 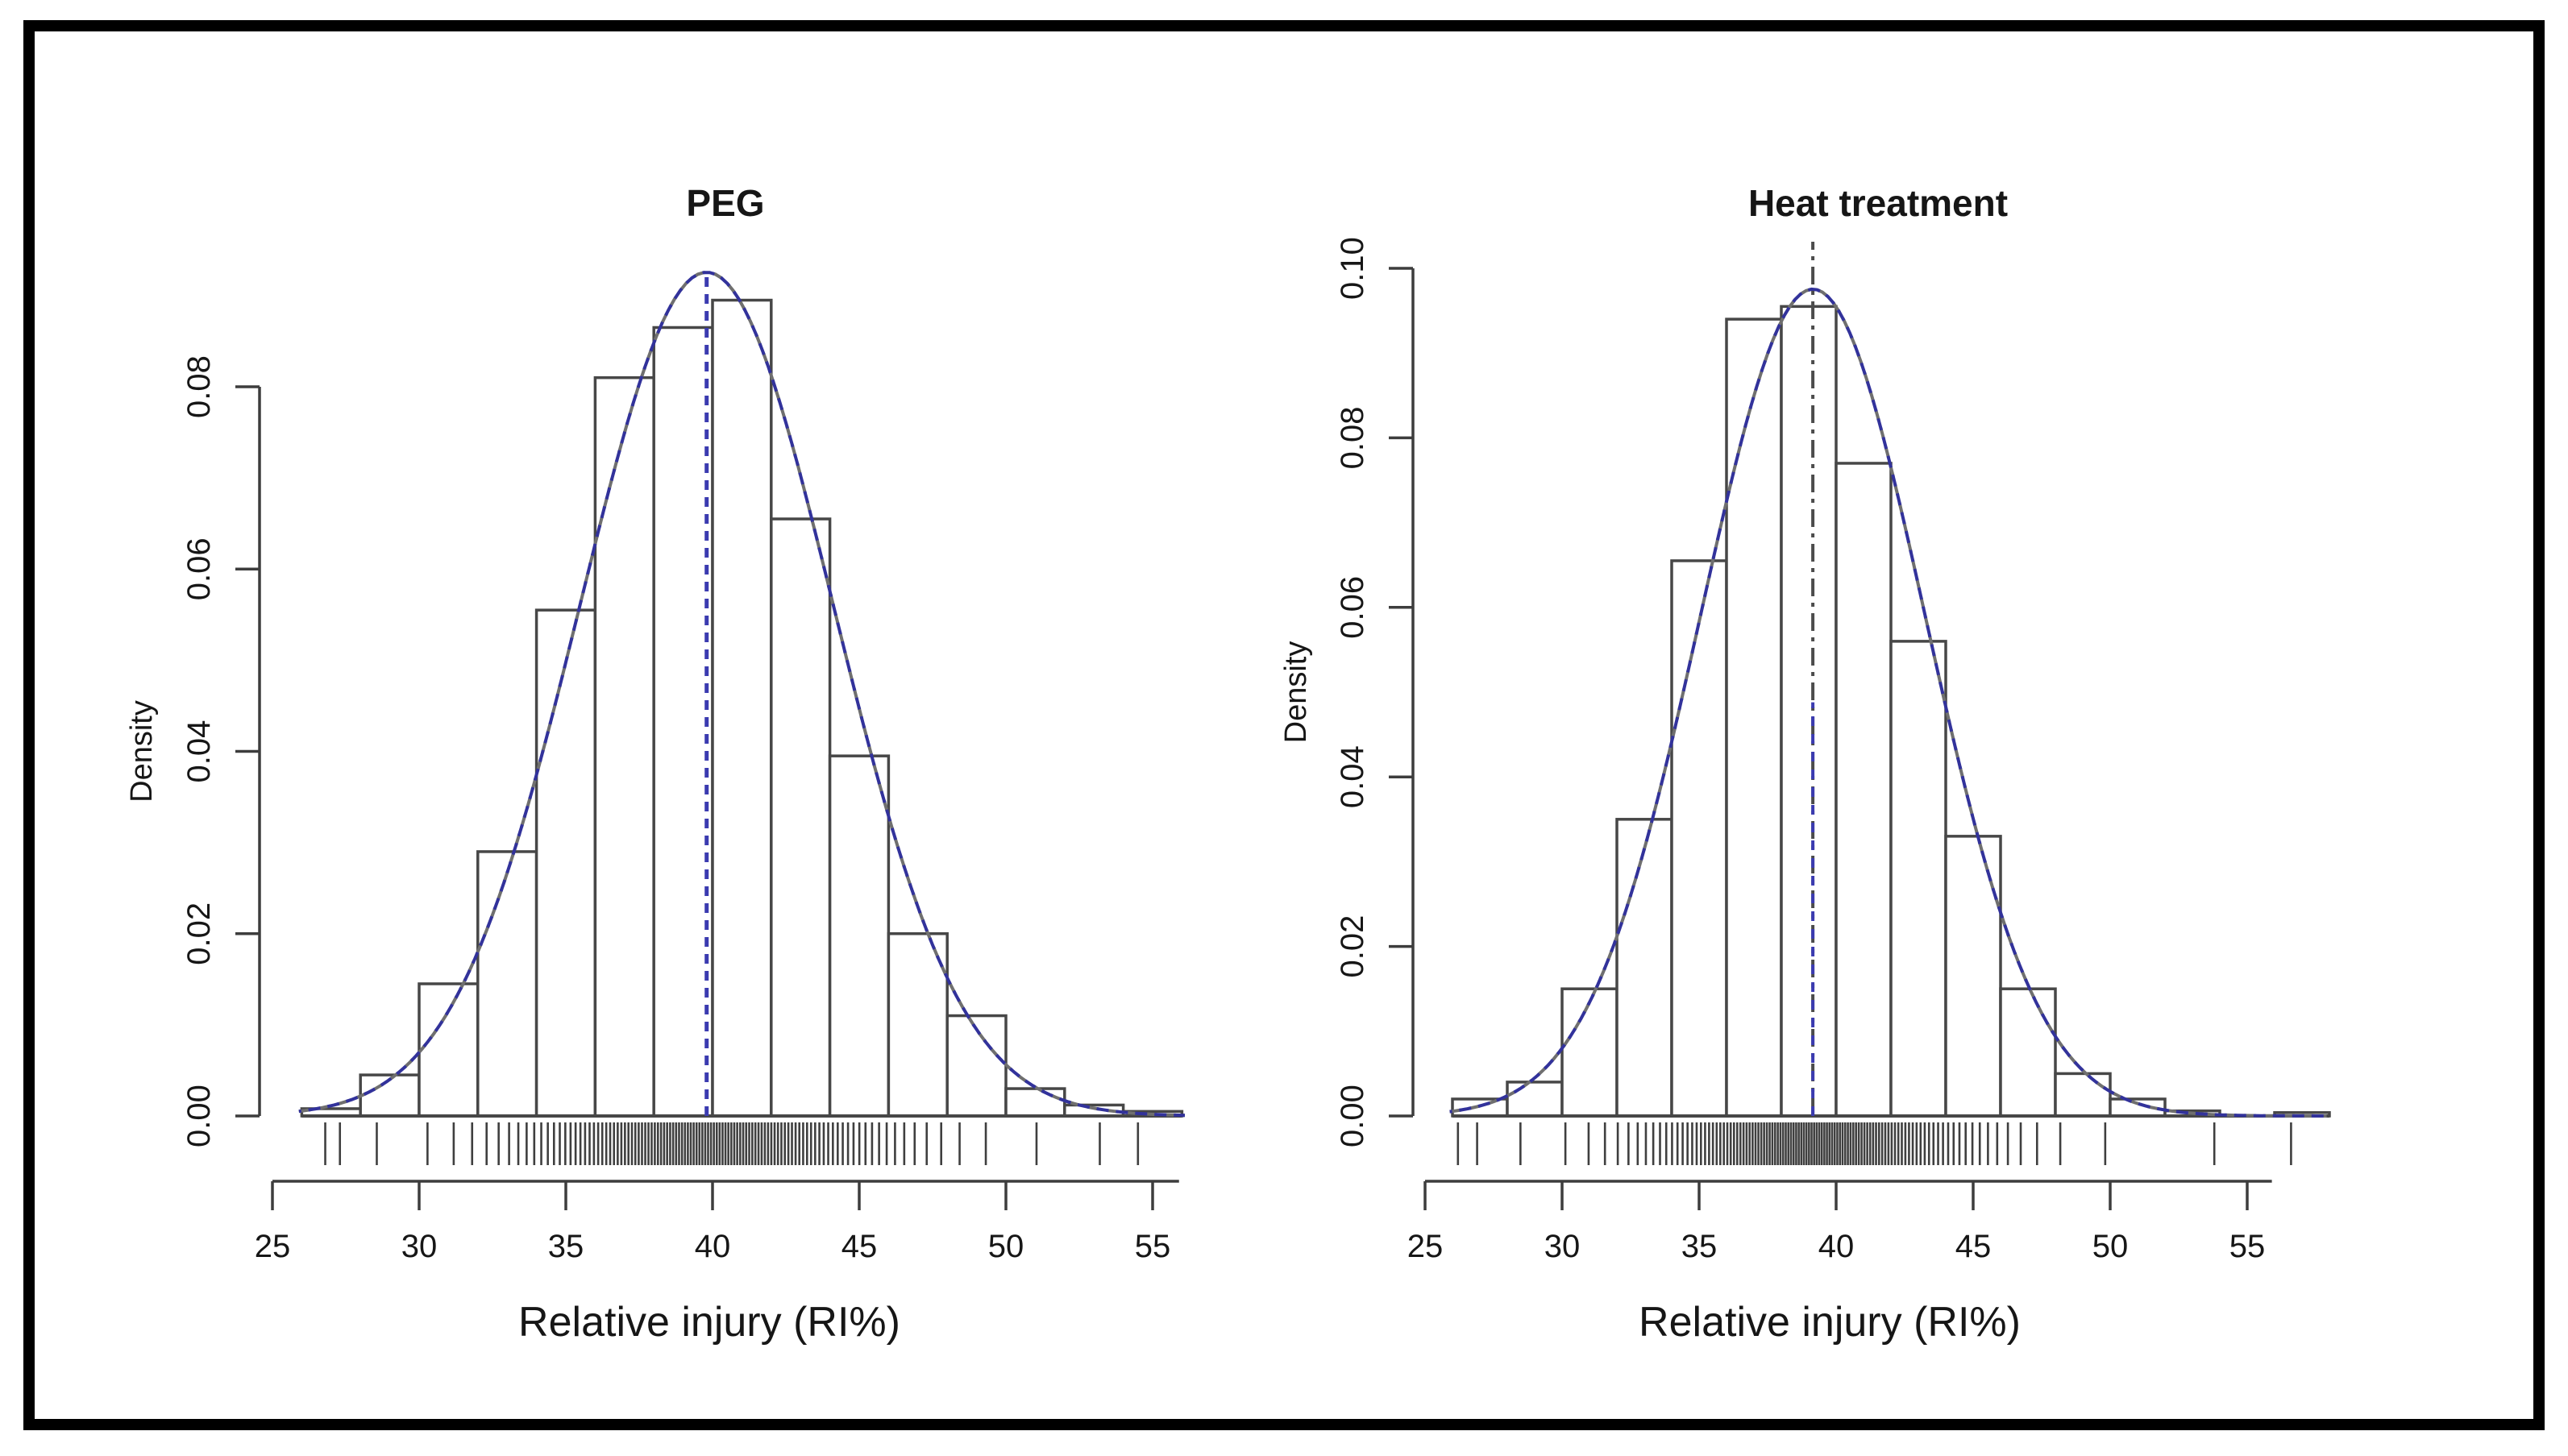 I want to click on y-axis: 0.00 0.02 0.04 0.06 0.08, so click(x=221, y=751).